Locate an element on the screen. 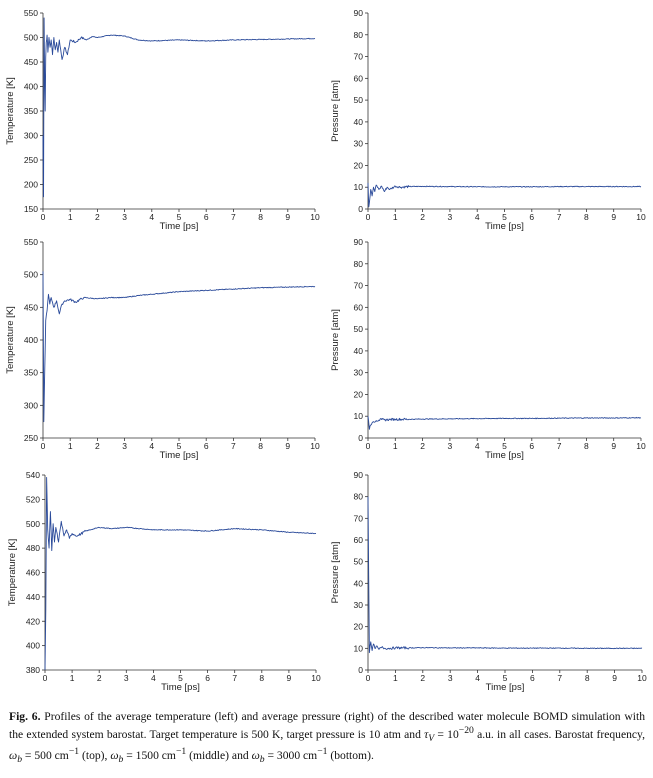  y-tick-label: 460 is located at coordinates (33, 573).